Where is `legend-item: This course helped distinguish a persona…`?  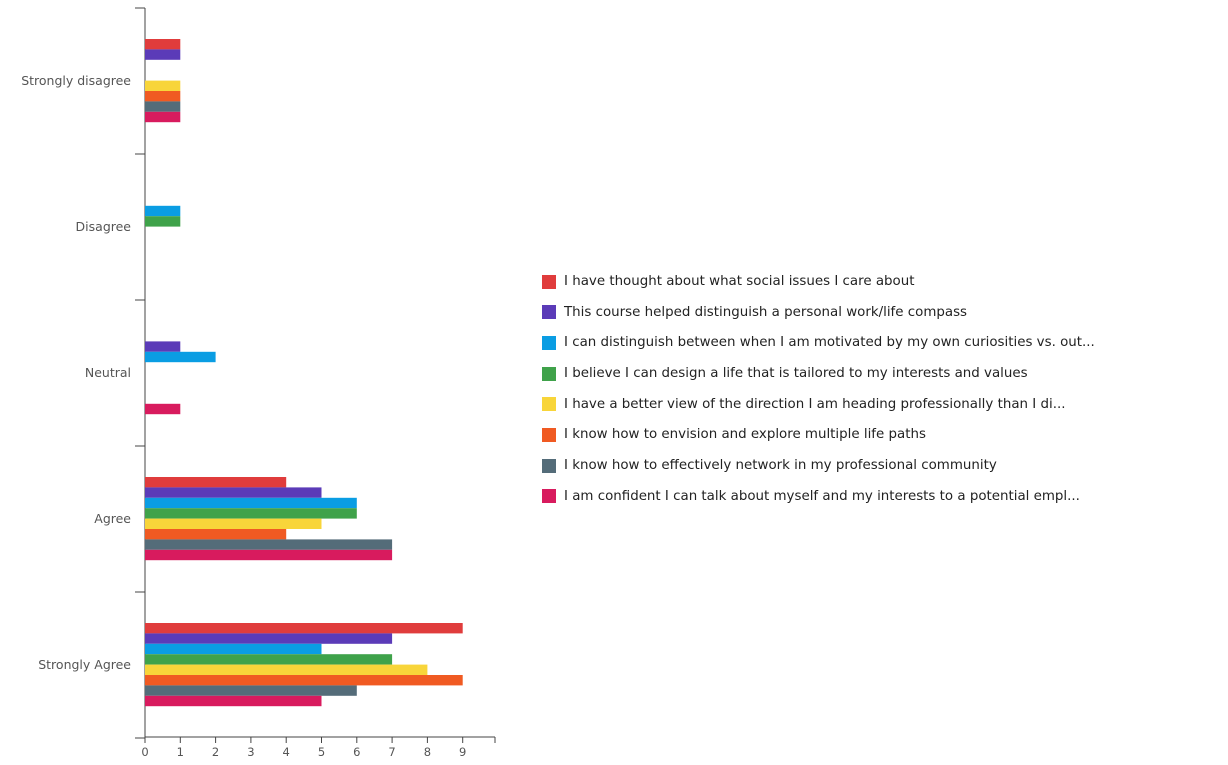
legend-item: This course helped distinguish a persona… is located at coordinates (882, 312).